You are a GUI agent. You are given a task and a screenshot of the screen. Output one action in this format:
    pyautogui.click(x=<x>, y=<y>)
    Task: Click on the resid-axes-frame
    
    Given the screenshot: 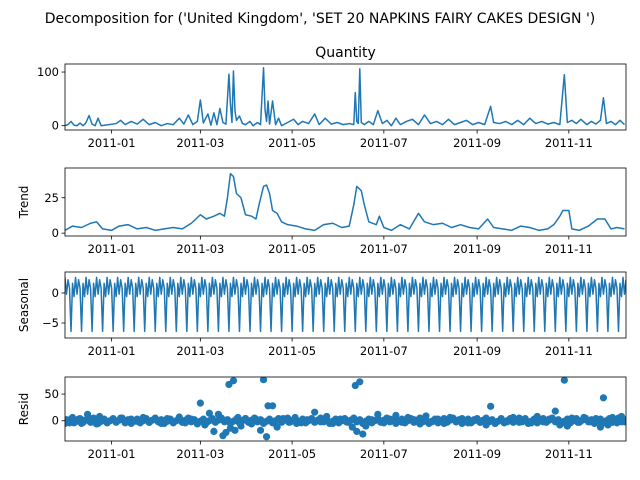 What is the action you would take?
    pyautogui.click(x=345, y=409)
    